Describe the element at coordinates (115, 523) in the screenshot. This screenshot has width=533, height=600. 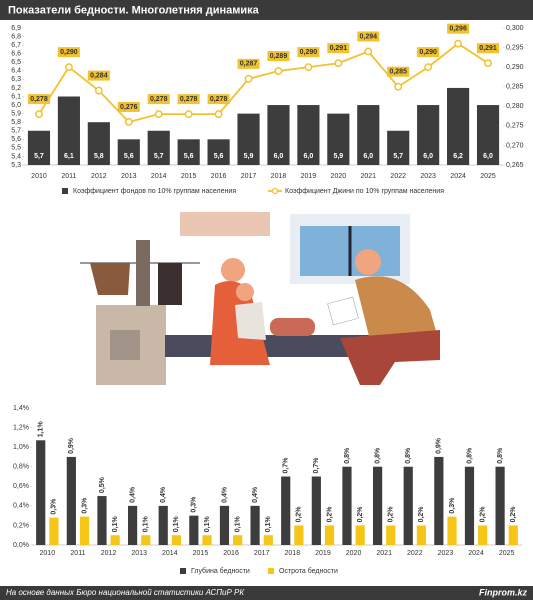
I see `bar-value-label: 0,1%` at that location.